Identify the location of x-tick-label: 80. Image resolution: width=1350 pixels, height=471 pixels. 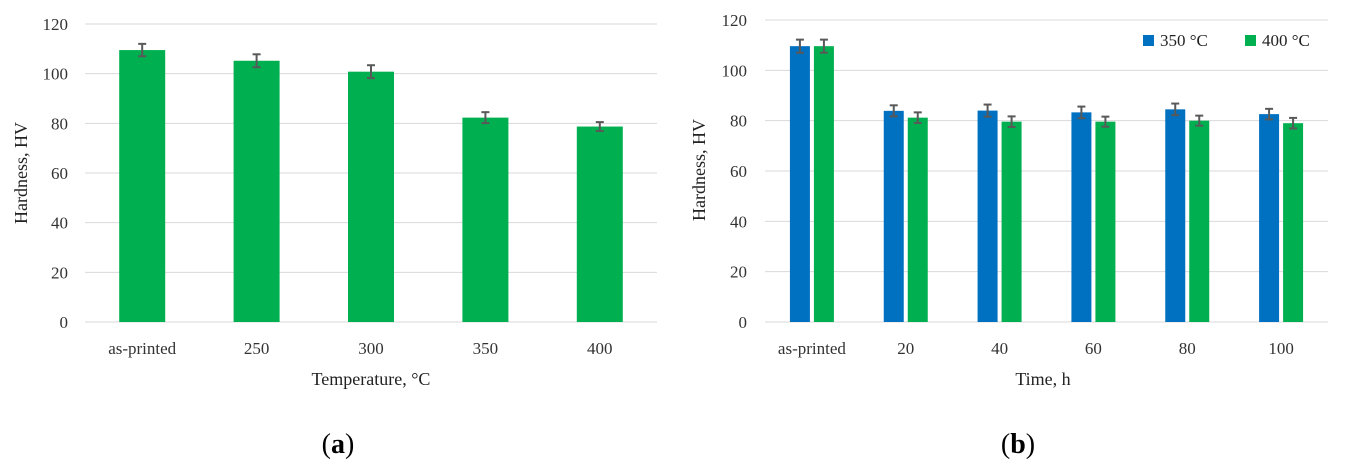
(1187, 348).